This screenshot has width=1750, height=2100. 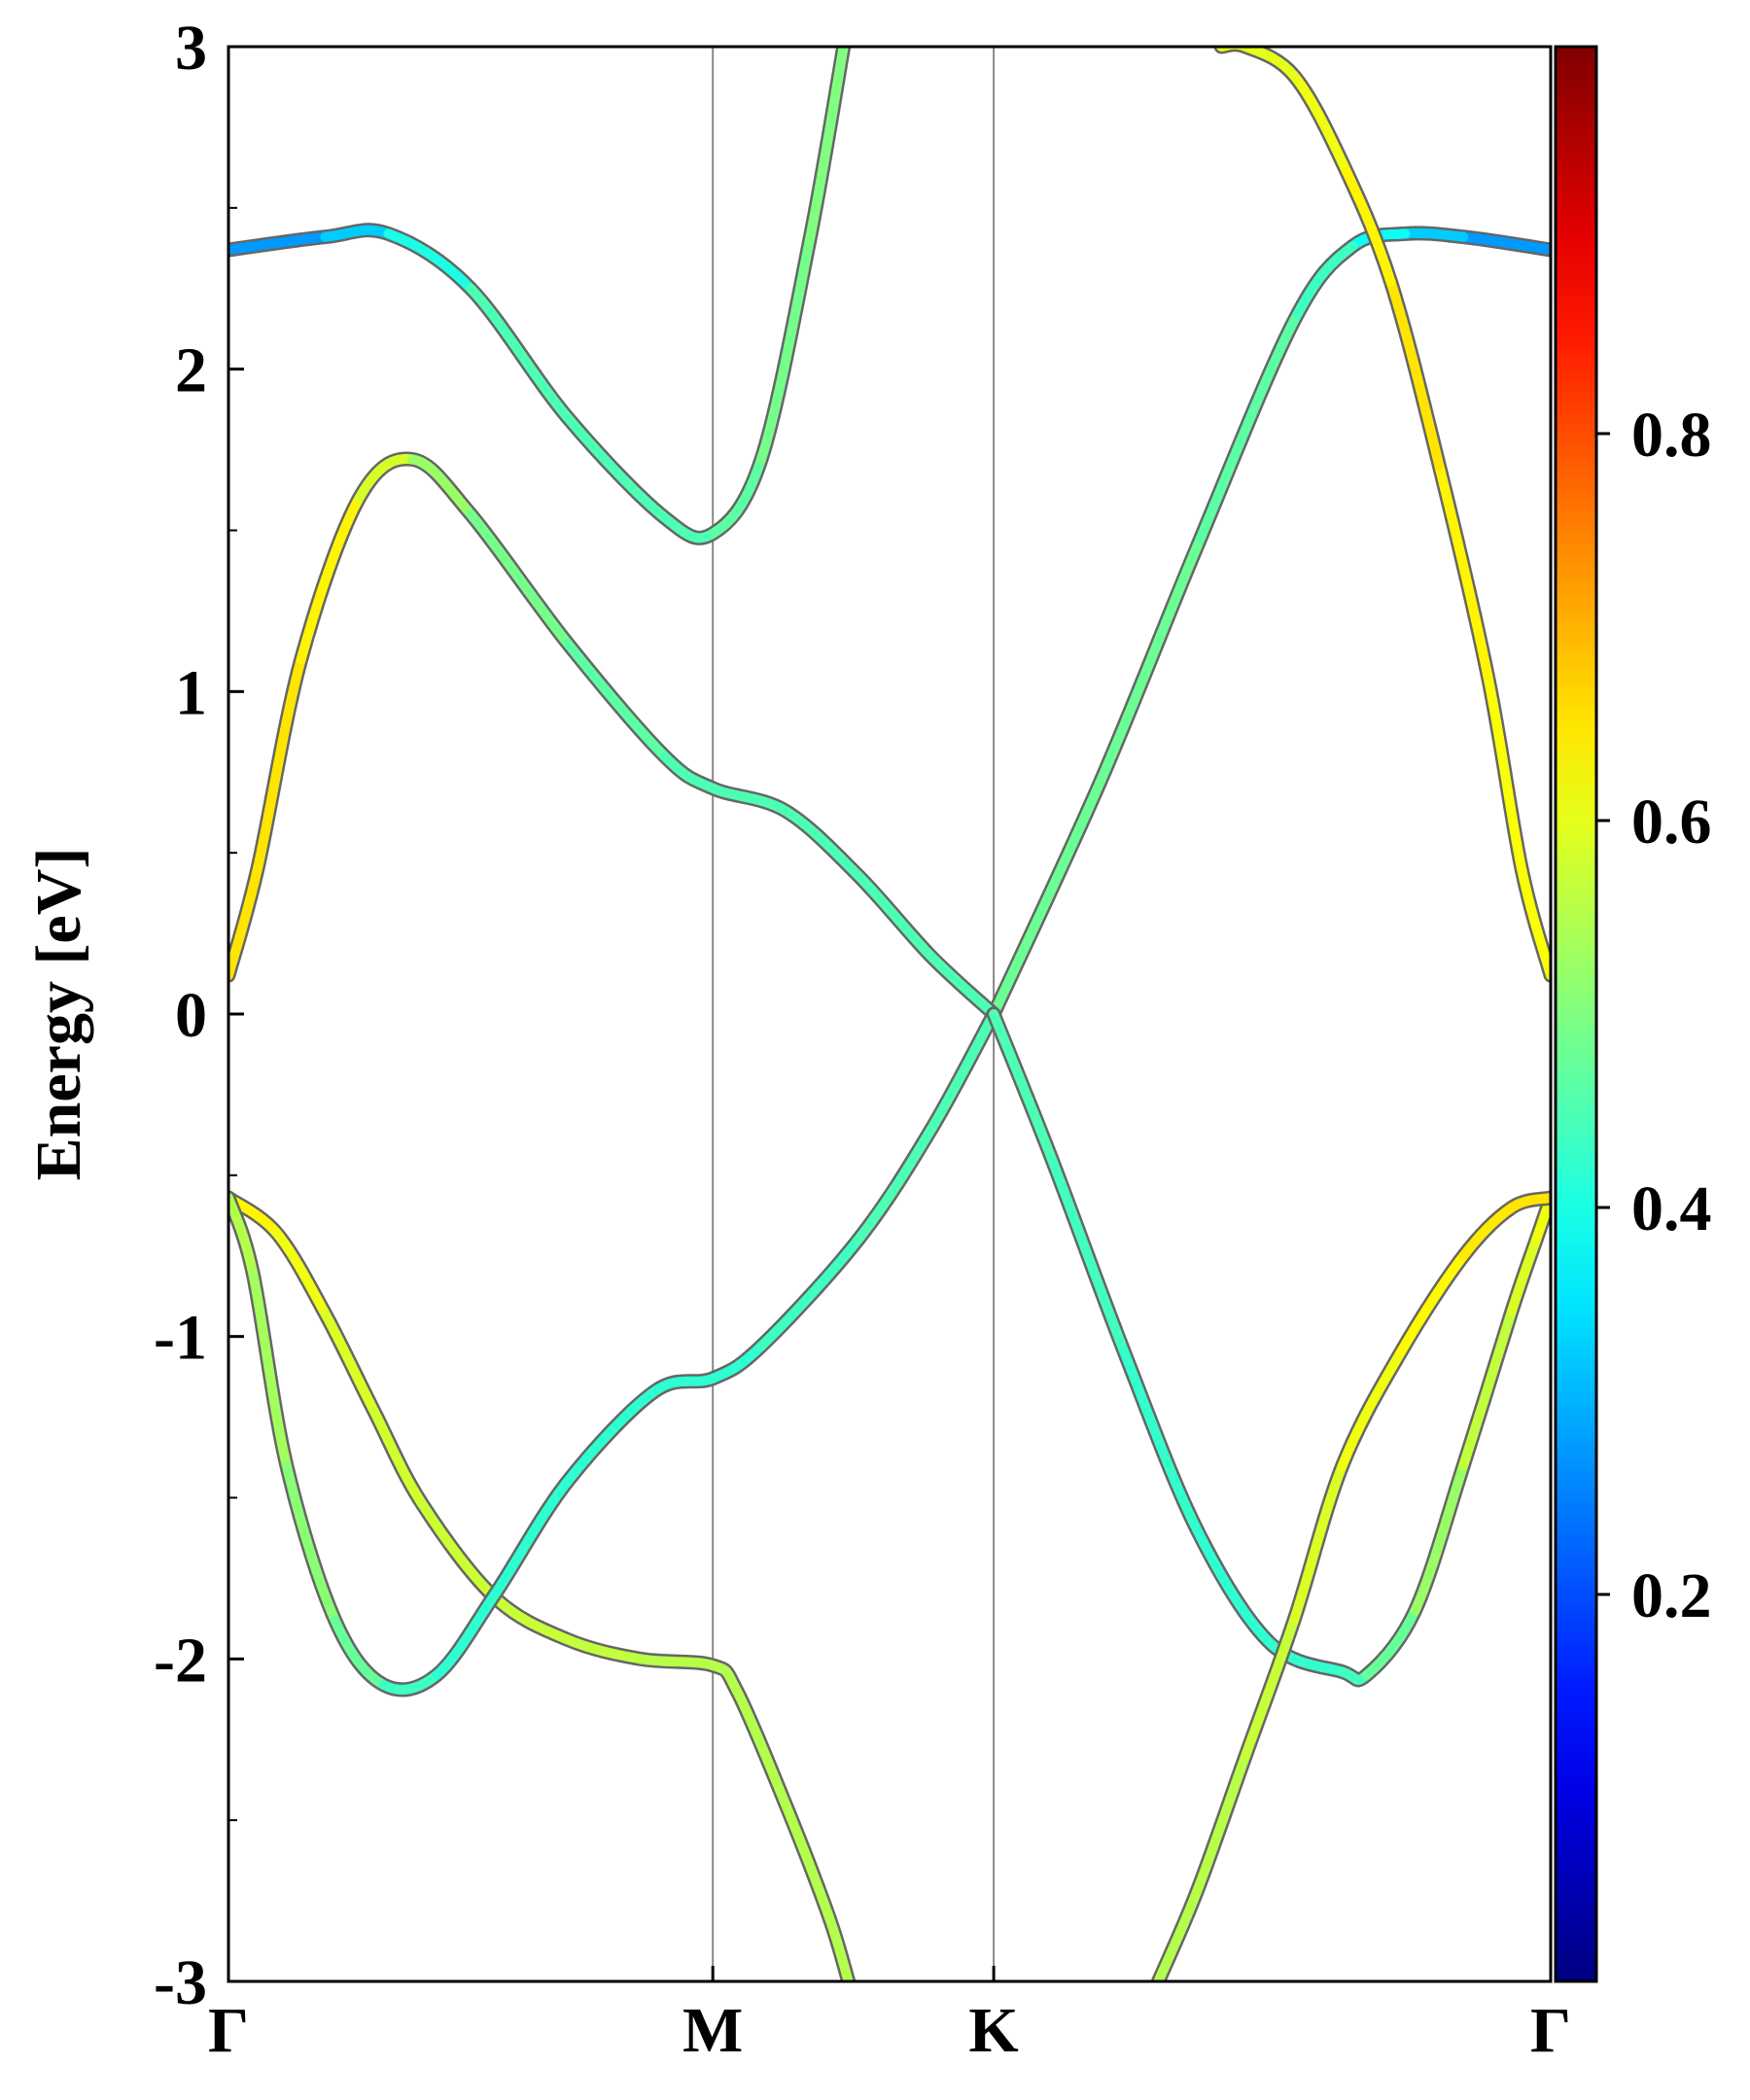 What do you see at coordinates (191, 370) in the screenshot?
I see `y-tick-label: 2` at bounding box center [191, 370].